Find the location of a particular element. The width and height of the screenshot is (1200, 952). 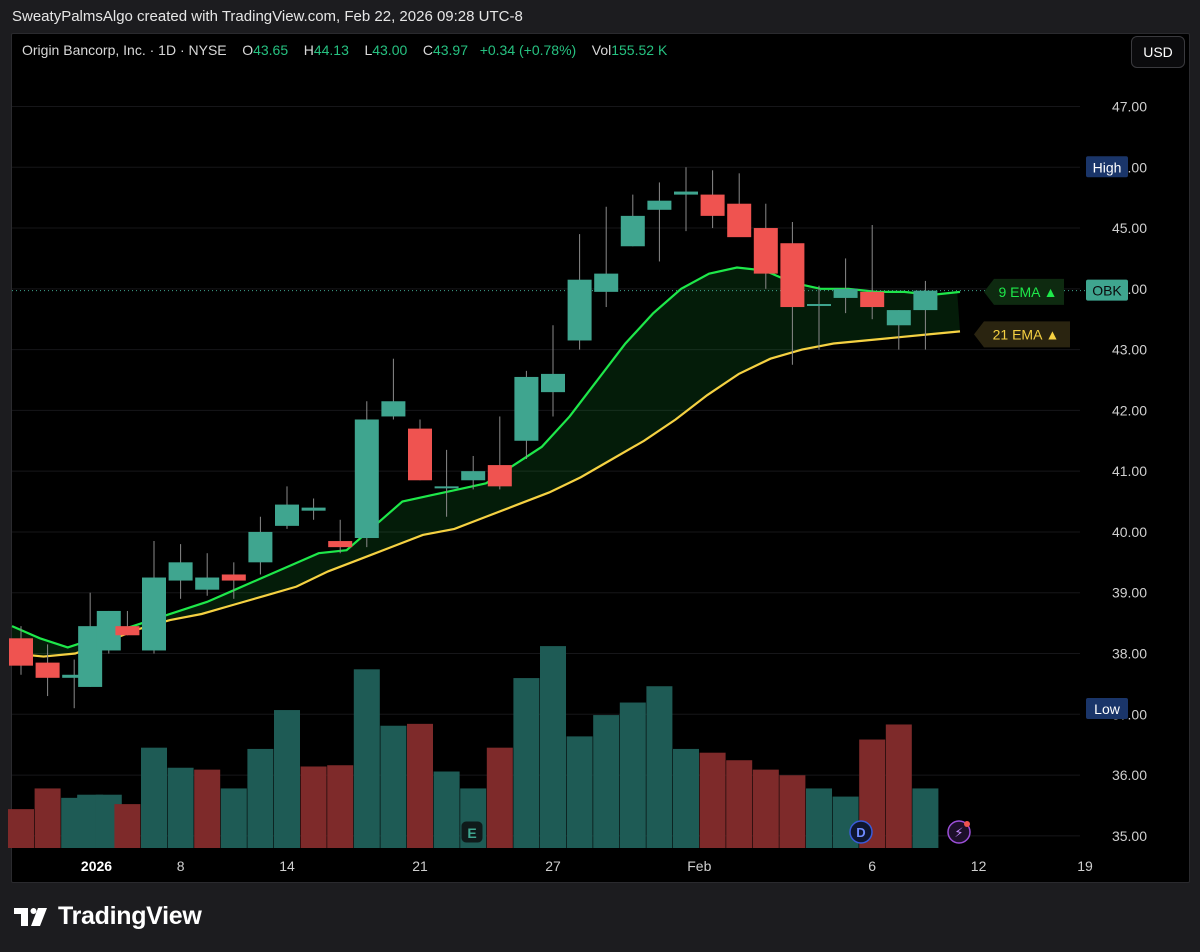

earnings-marker-bg is located at coordinates (472, 832).